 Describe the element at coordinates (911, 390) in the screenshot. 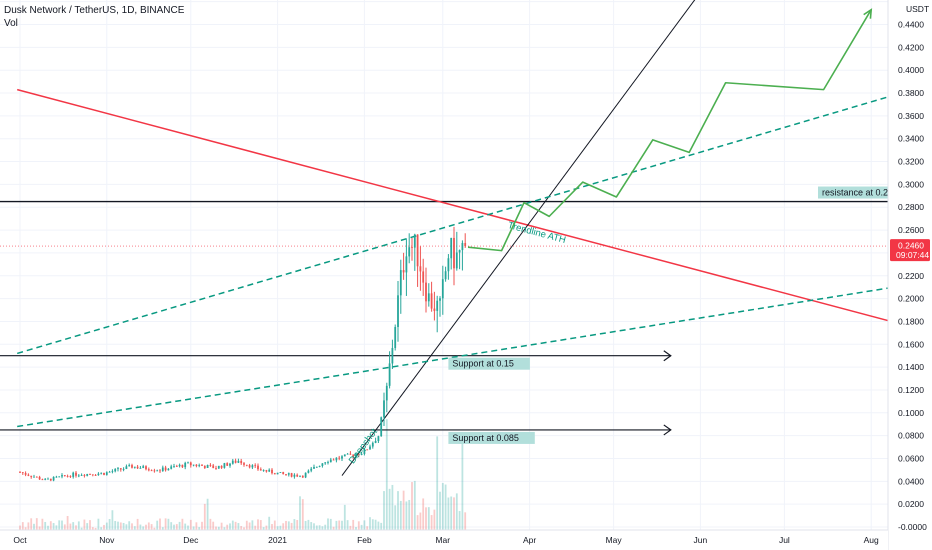

I see `price-axis-tick: 0.1200` at that location.